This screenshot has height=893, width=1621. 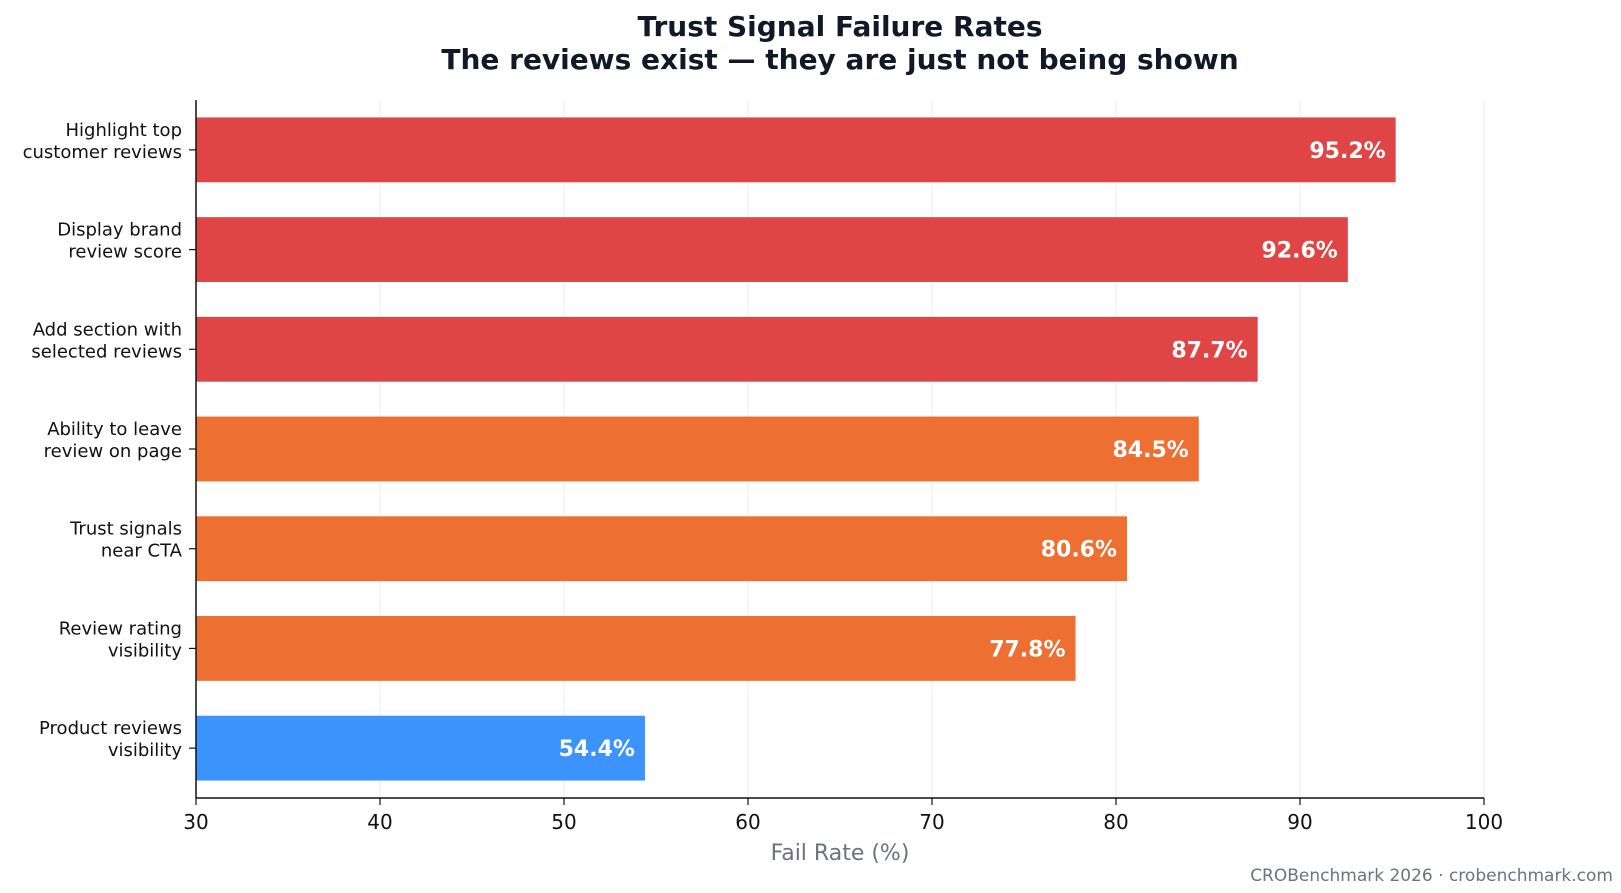 I want to click on x-tick-label: 40, so click(x=379, y=822).